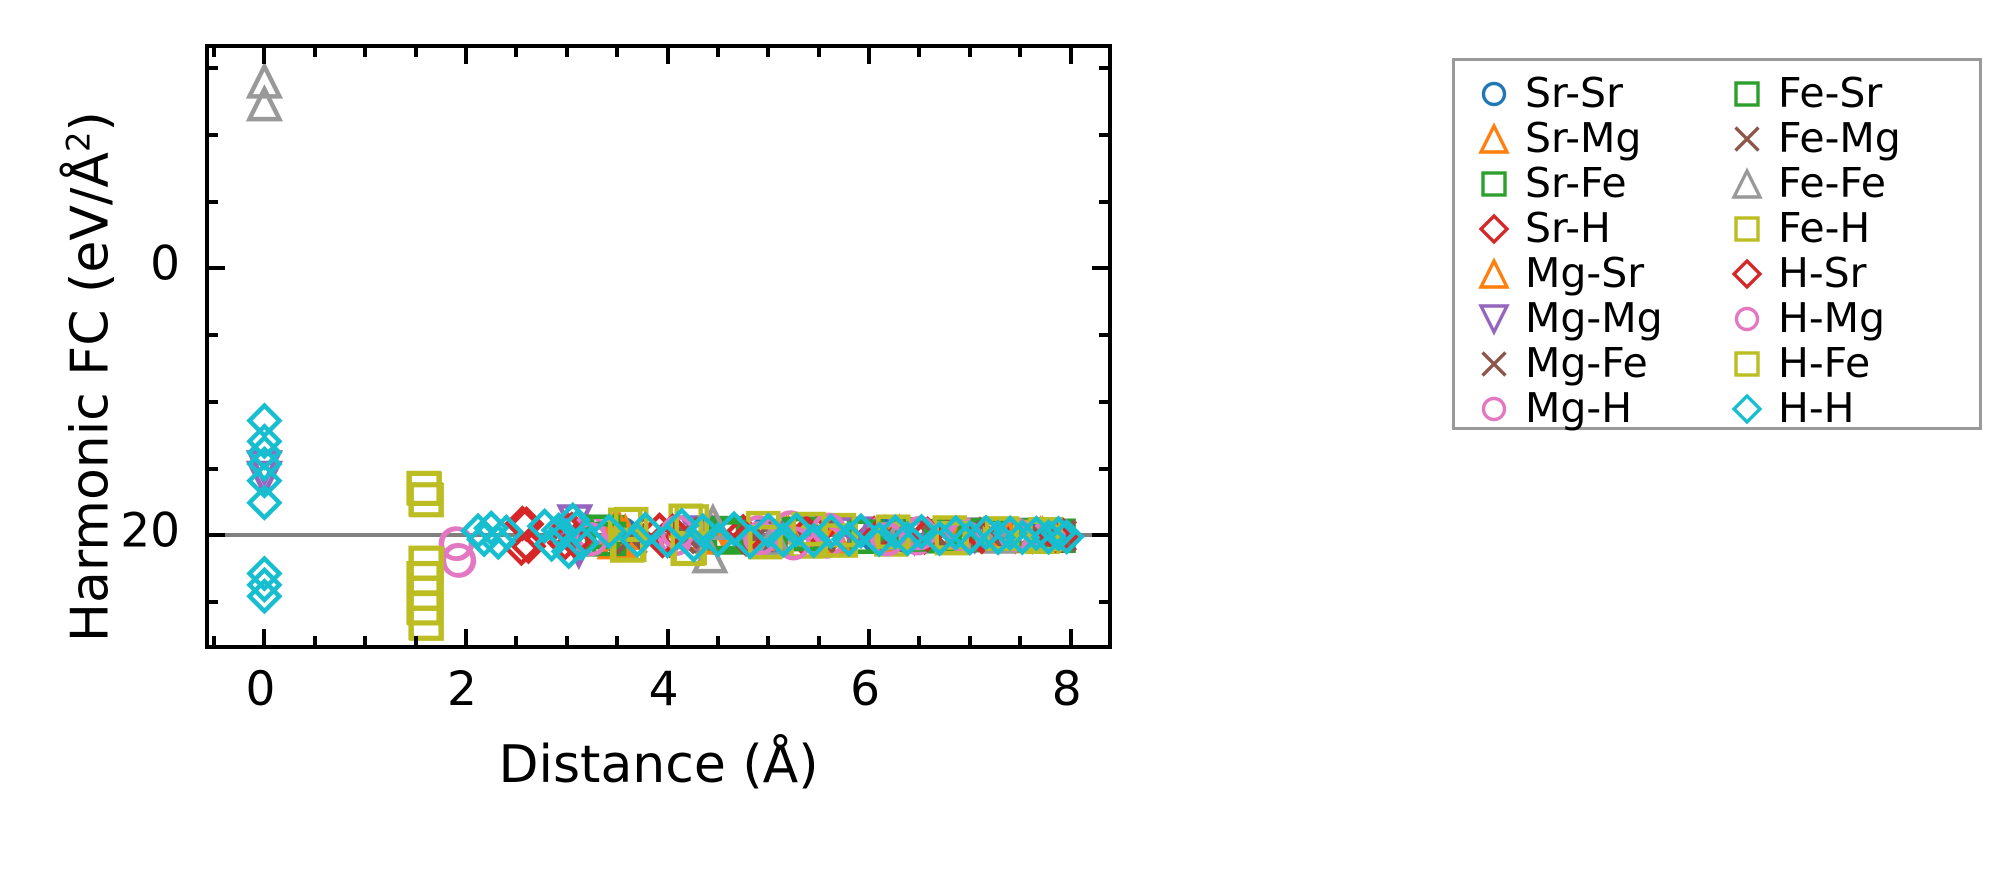 The height and width of the screenshot is (883, 2003). I want to click on legend-label: H-H, so click(1816, 408).